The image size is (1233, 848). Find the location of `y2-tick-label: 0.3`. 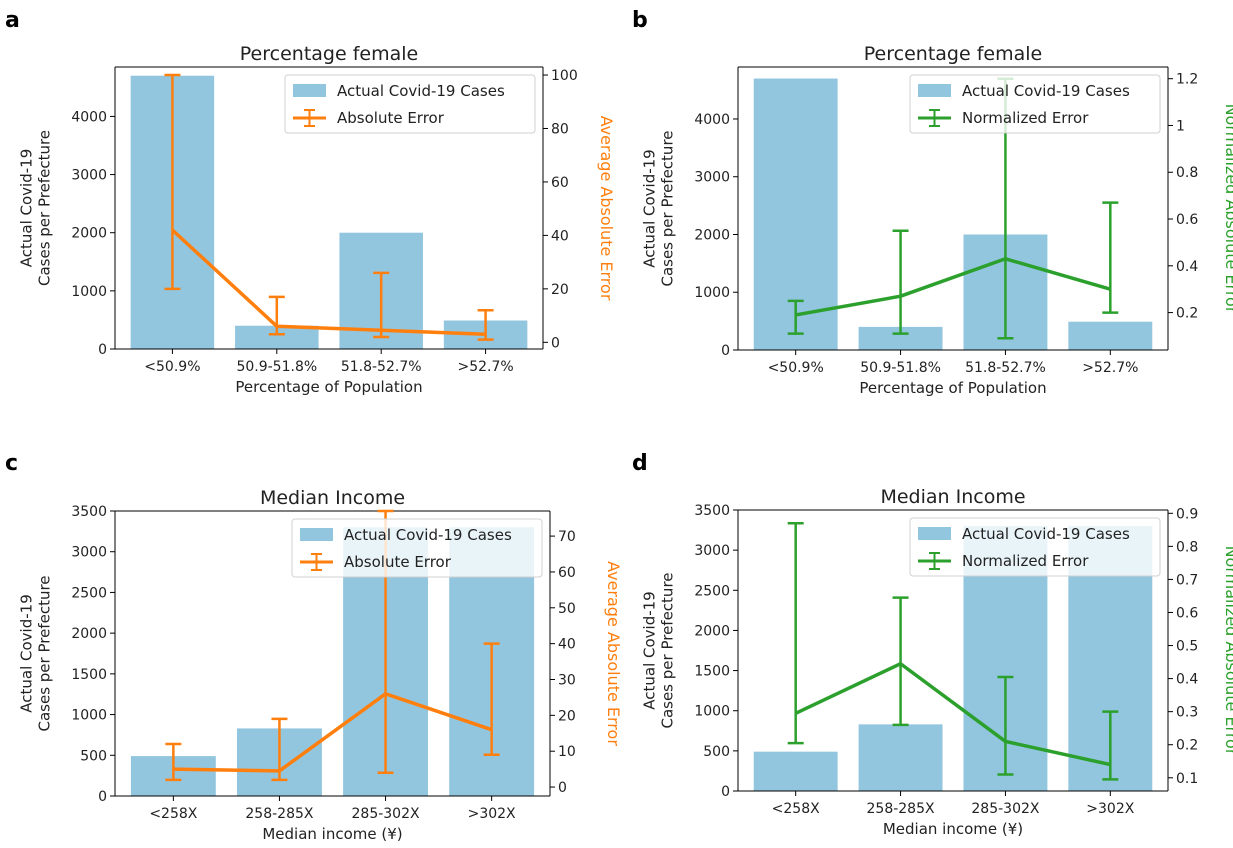

y2-tick-label: 0.3 is located at coordinates (1187, 713).